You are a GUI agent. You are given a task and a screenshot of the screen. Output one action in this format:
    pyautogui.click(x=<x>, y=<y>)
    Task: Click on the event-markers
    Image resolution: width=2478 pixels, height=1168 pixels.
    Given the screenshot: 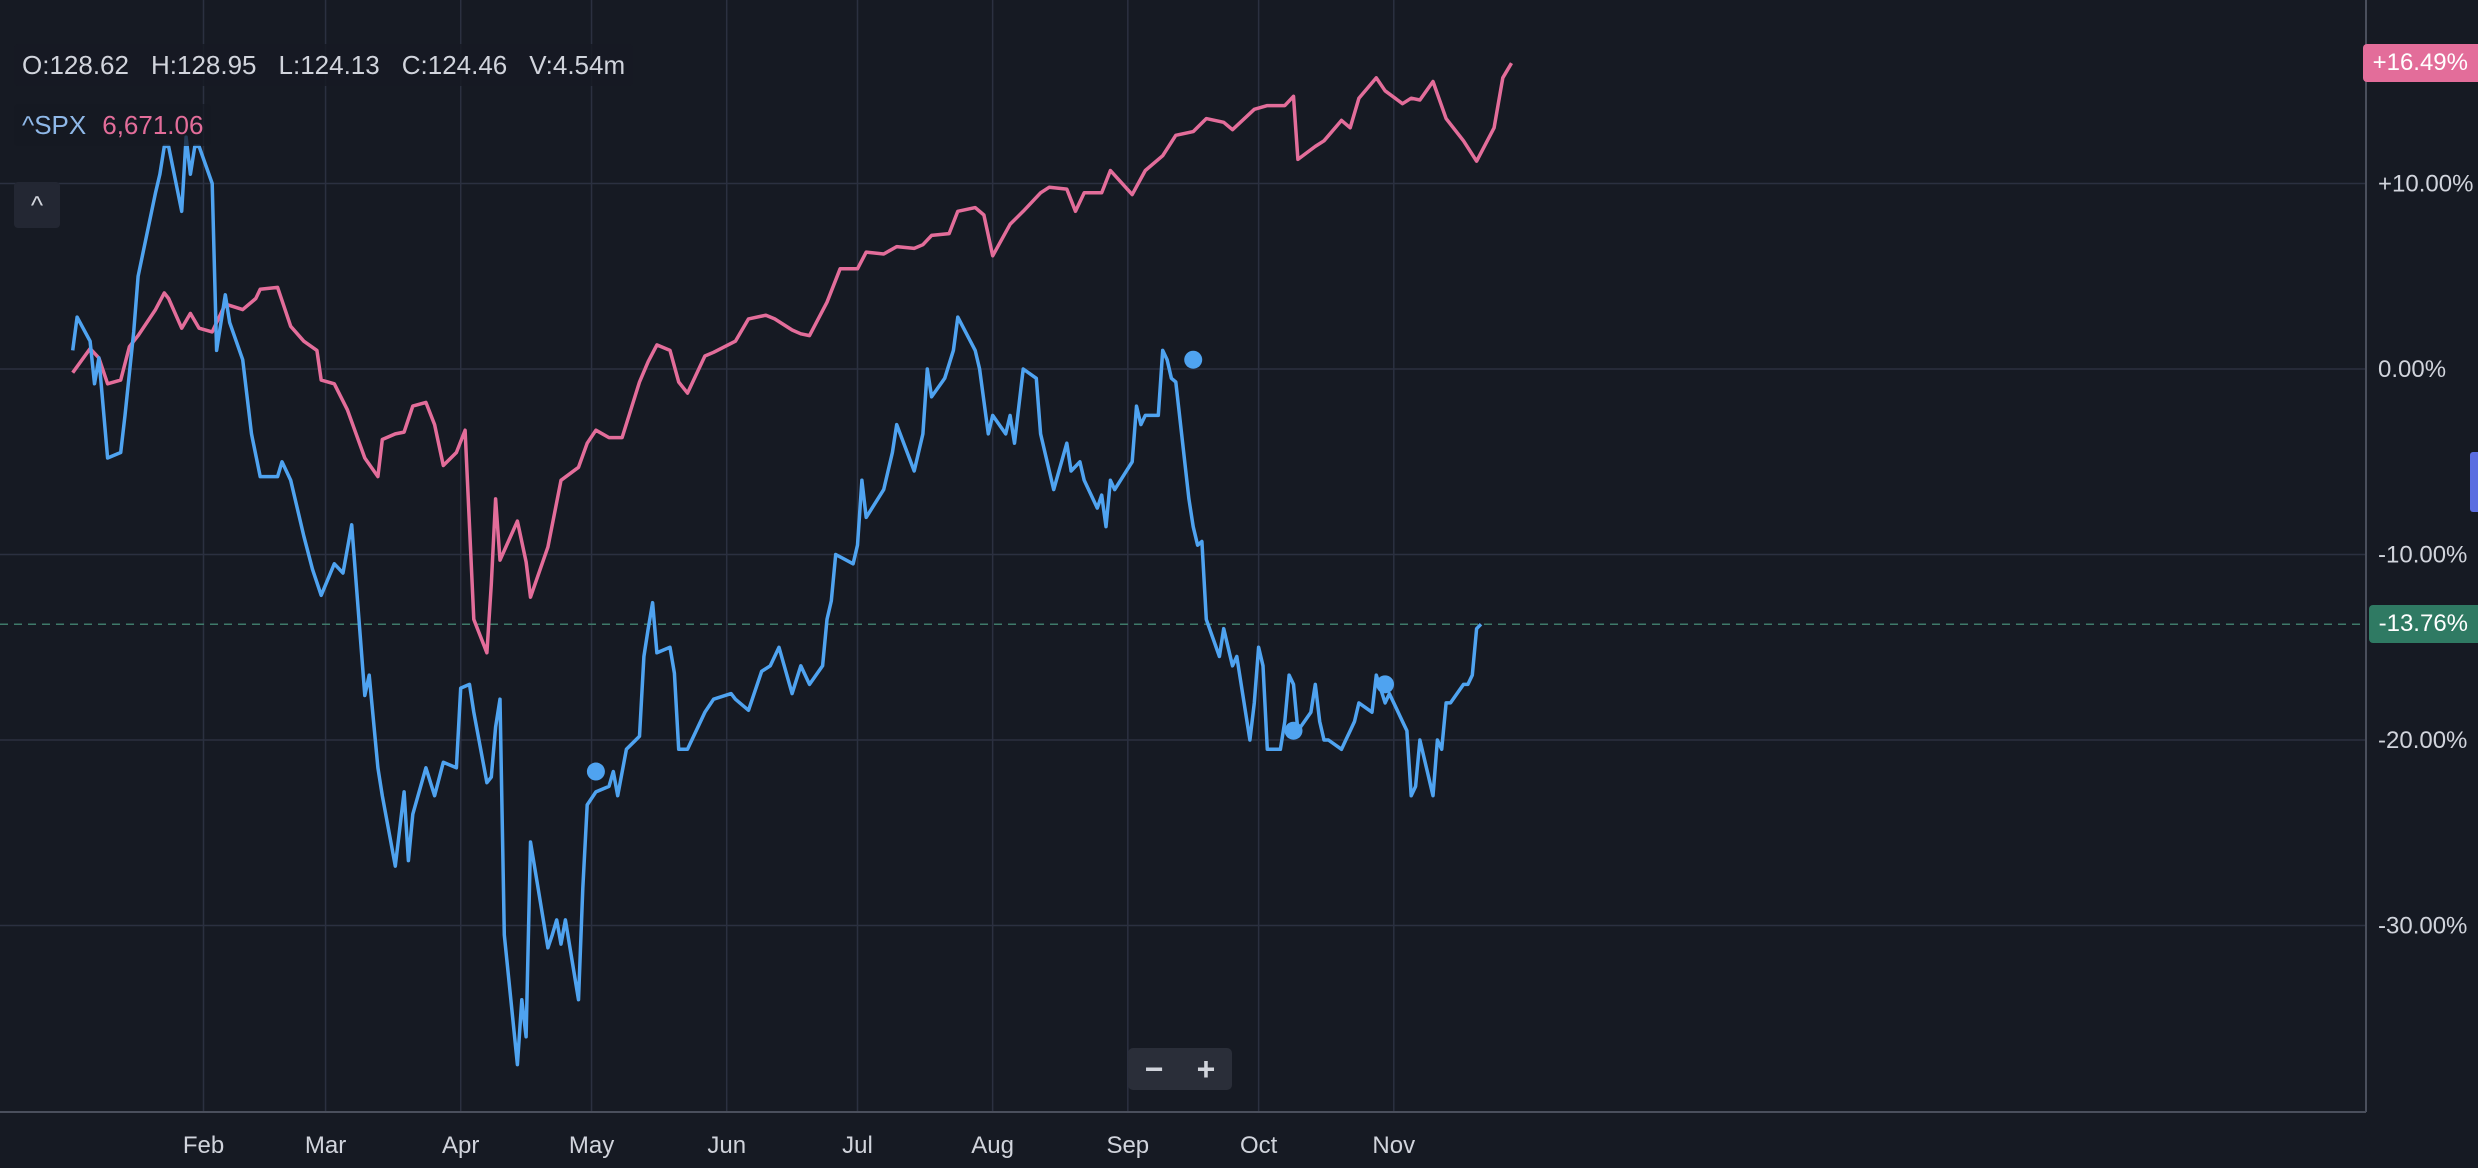 What is the action you would take?
    pyautogui.click(x=990, y=565)
    